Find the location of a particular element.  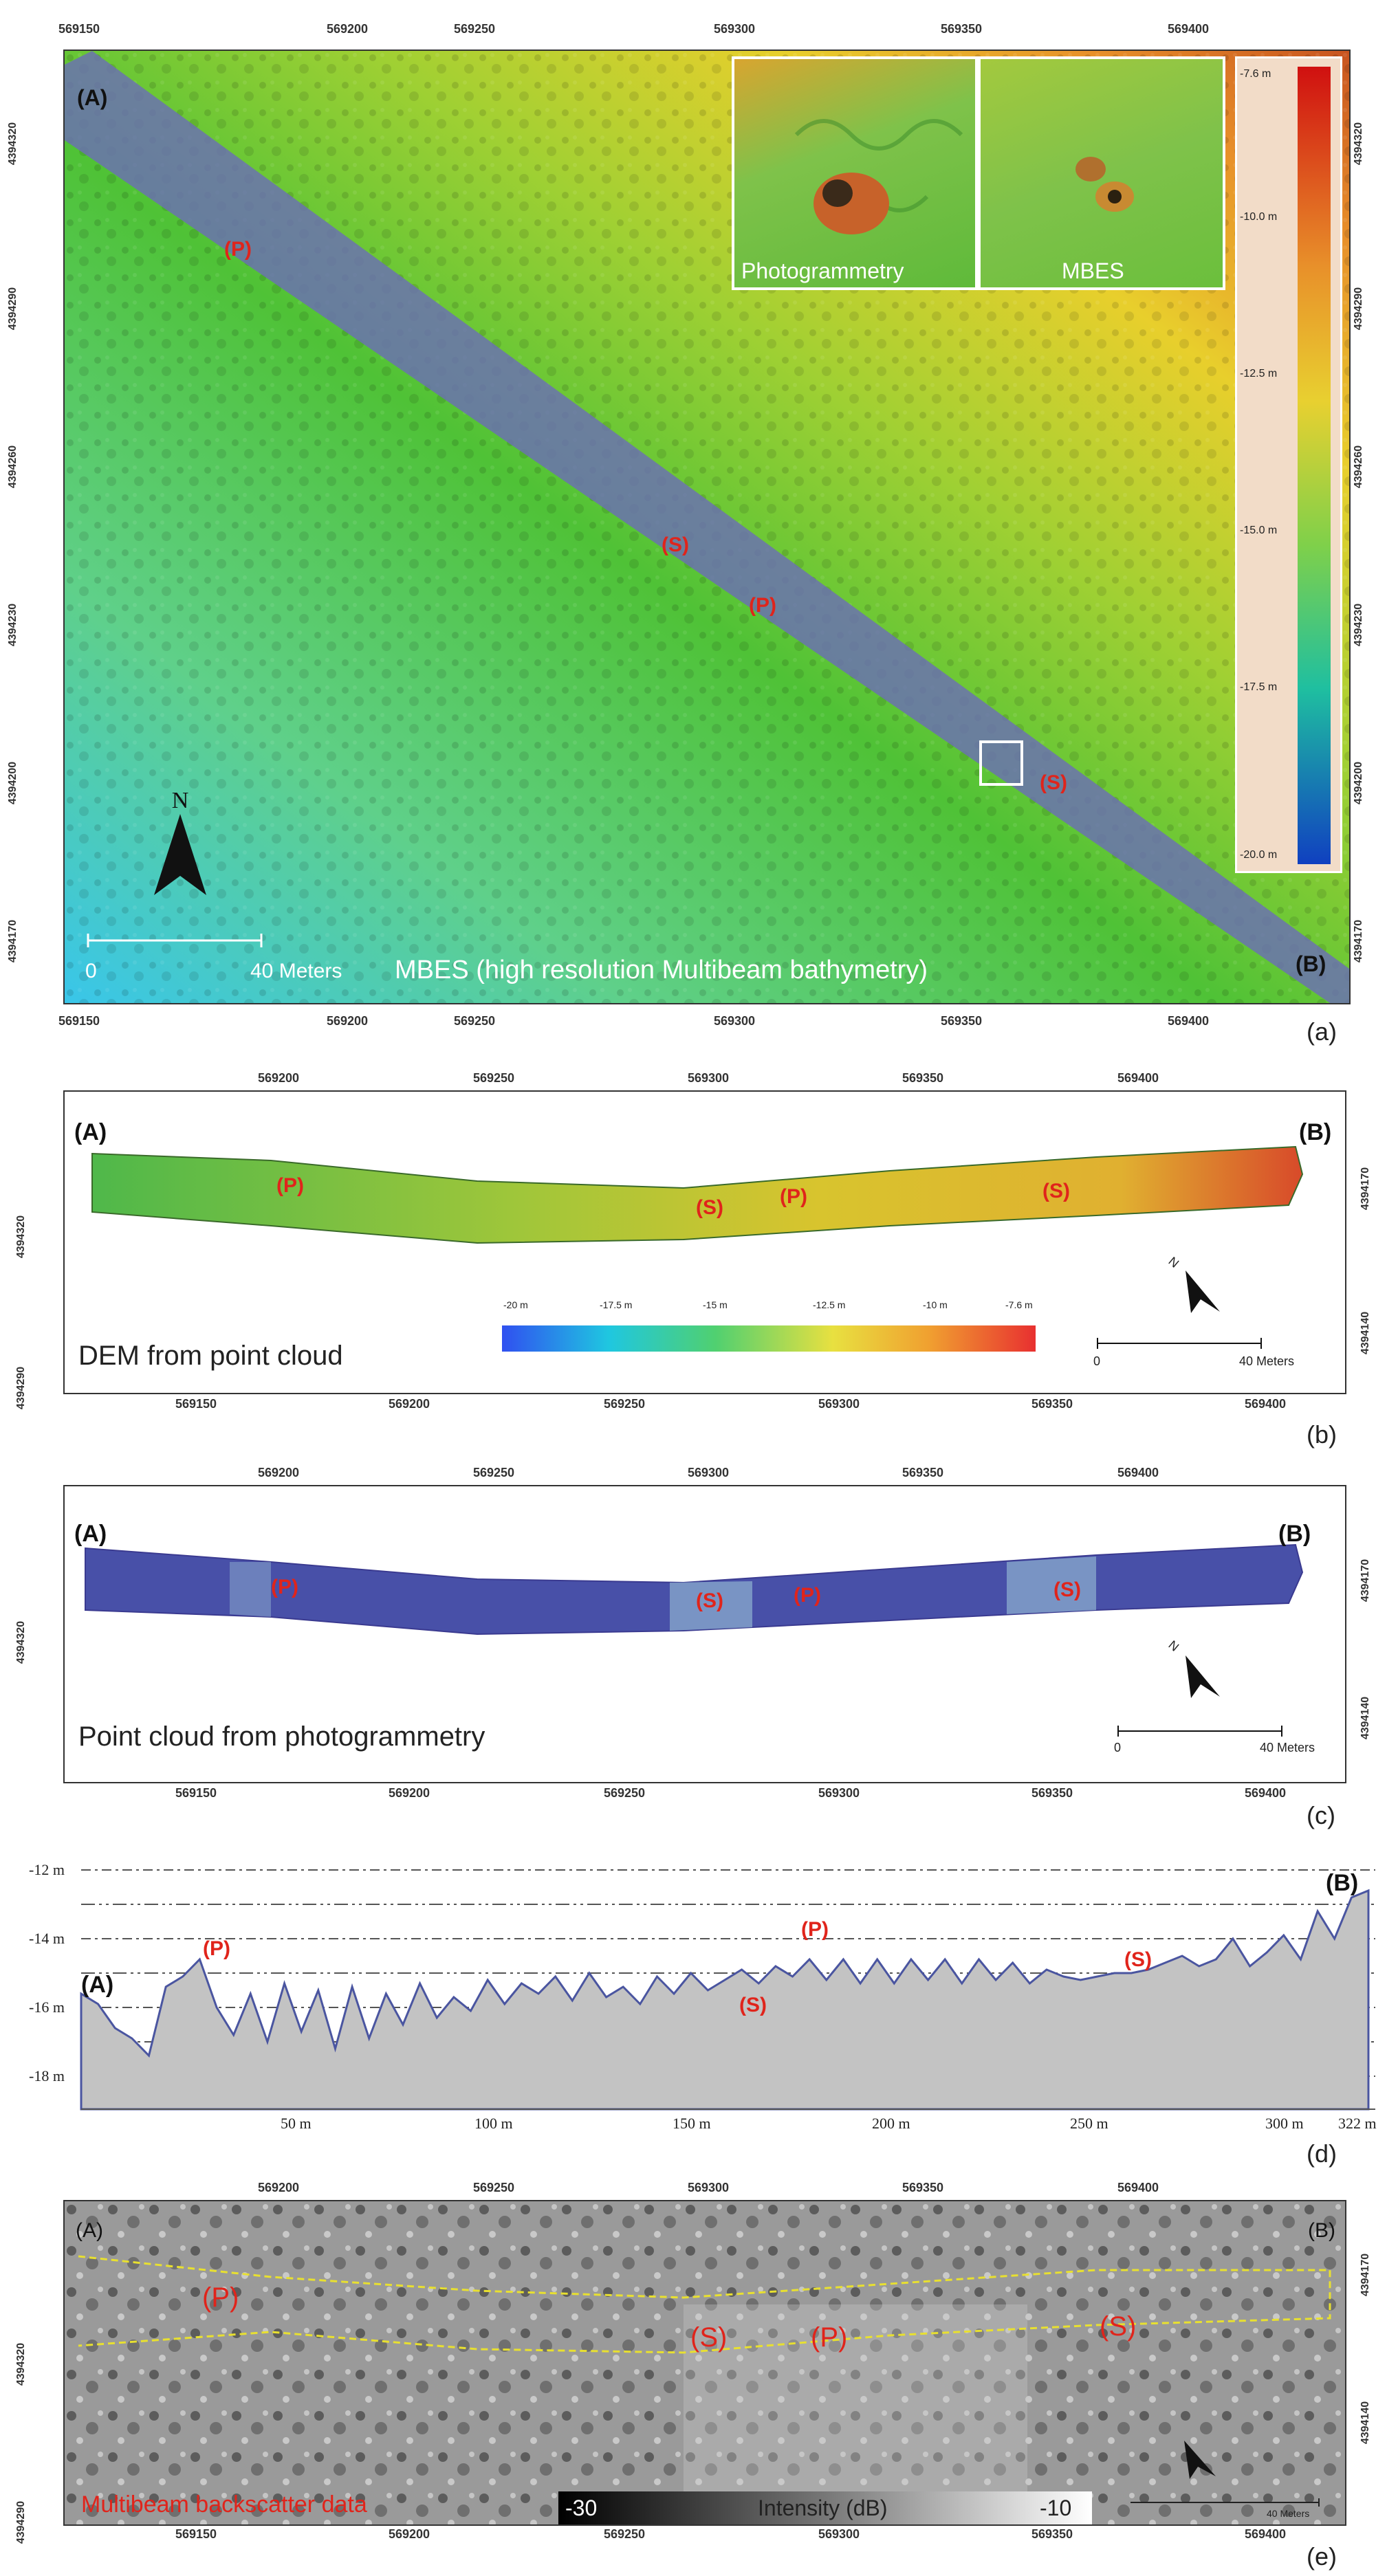

backscatter-image is located at coordinates (705, 2362).